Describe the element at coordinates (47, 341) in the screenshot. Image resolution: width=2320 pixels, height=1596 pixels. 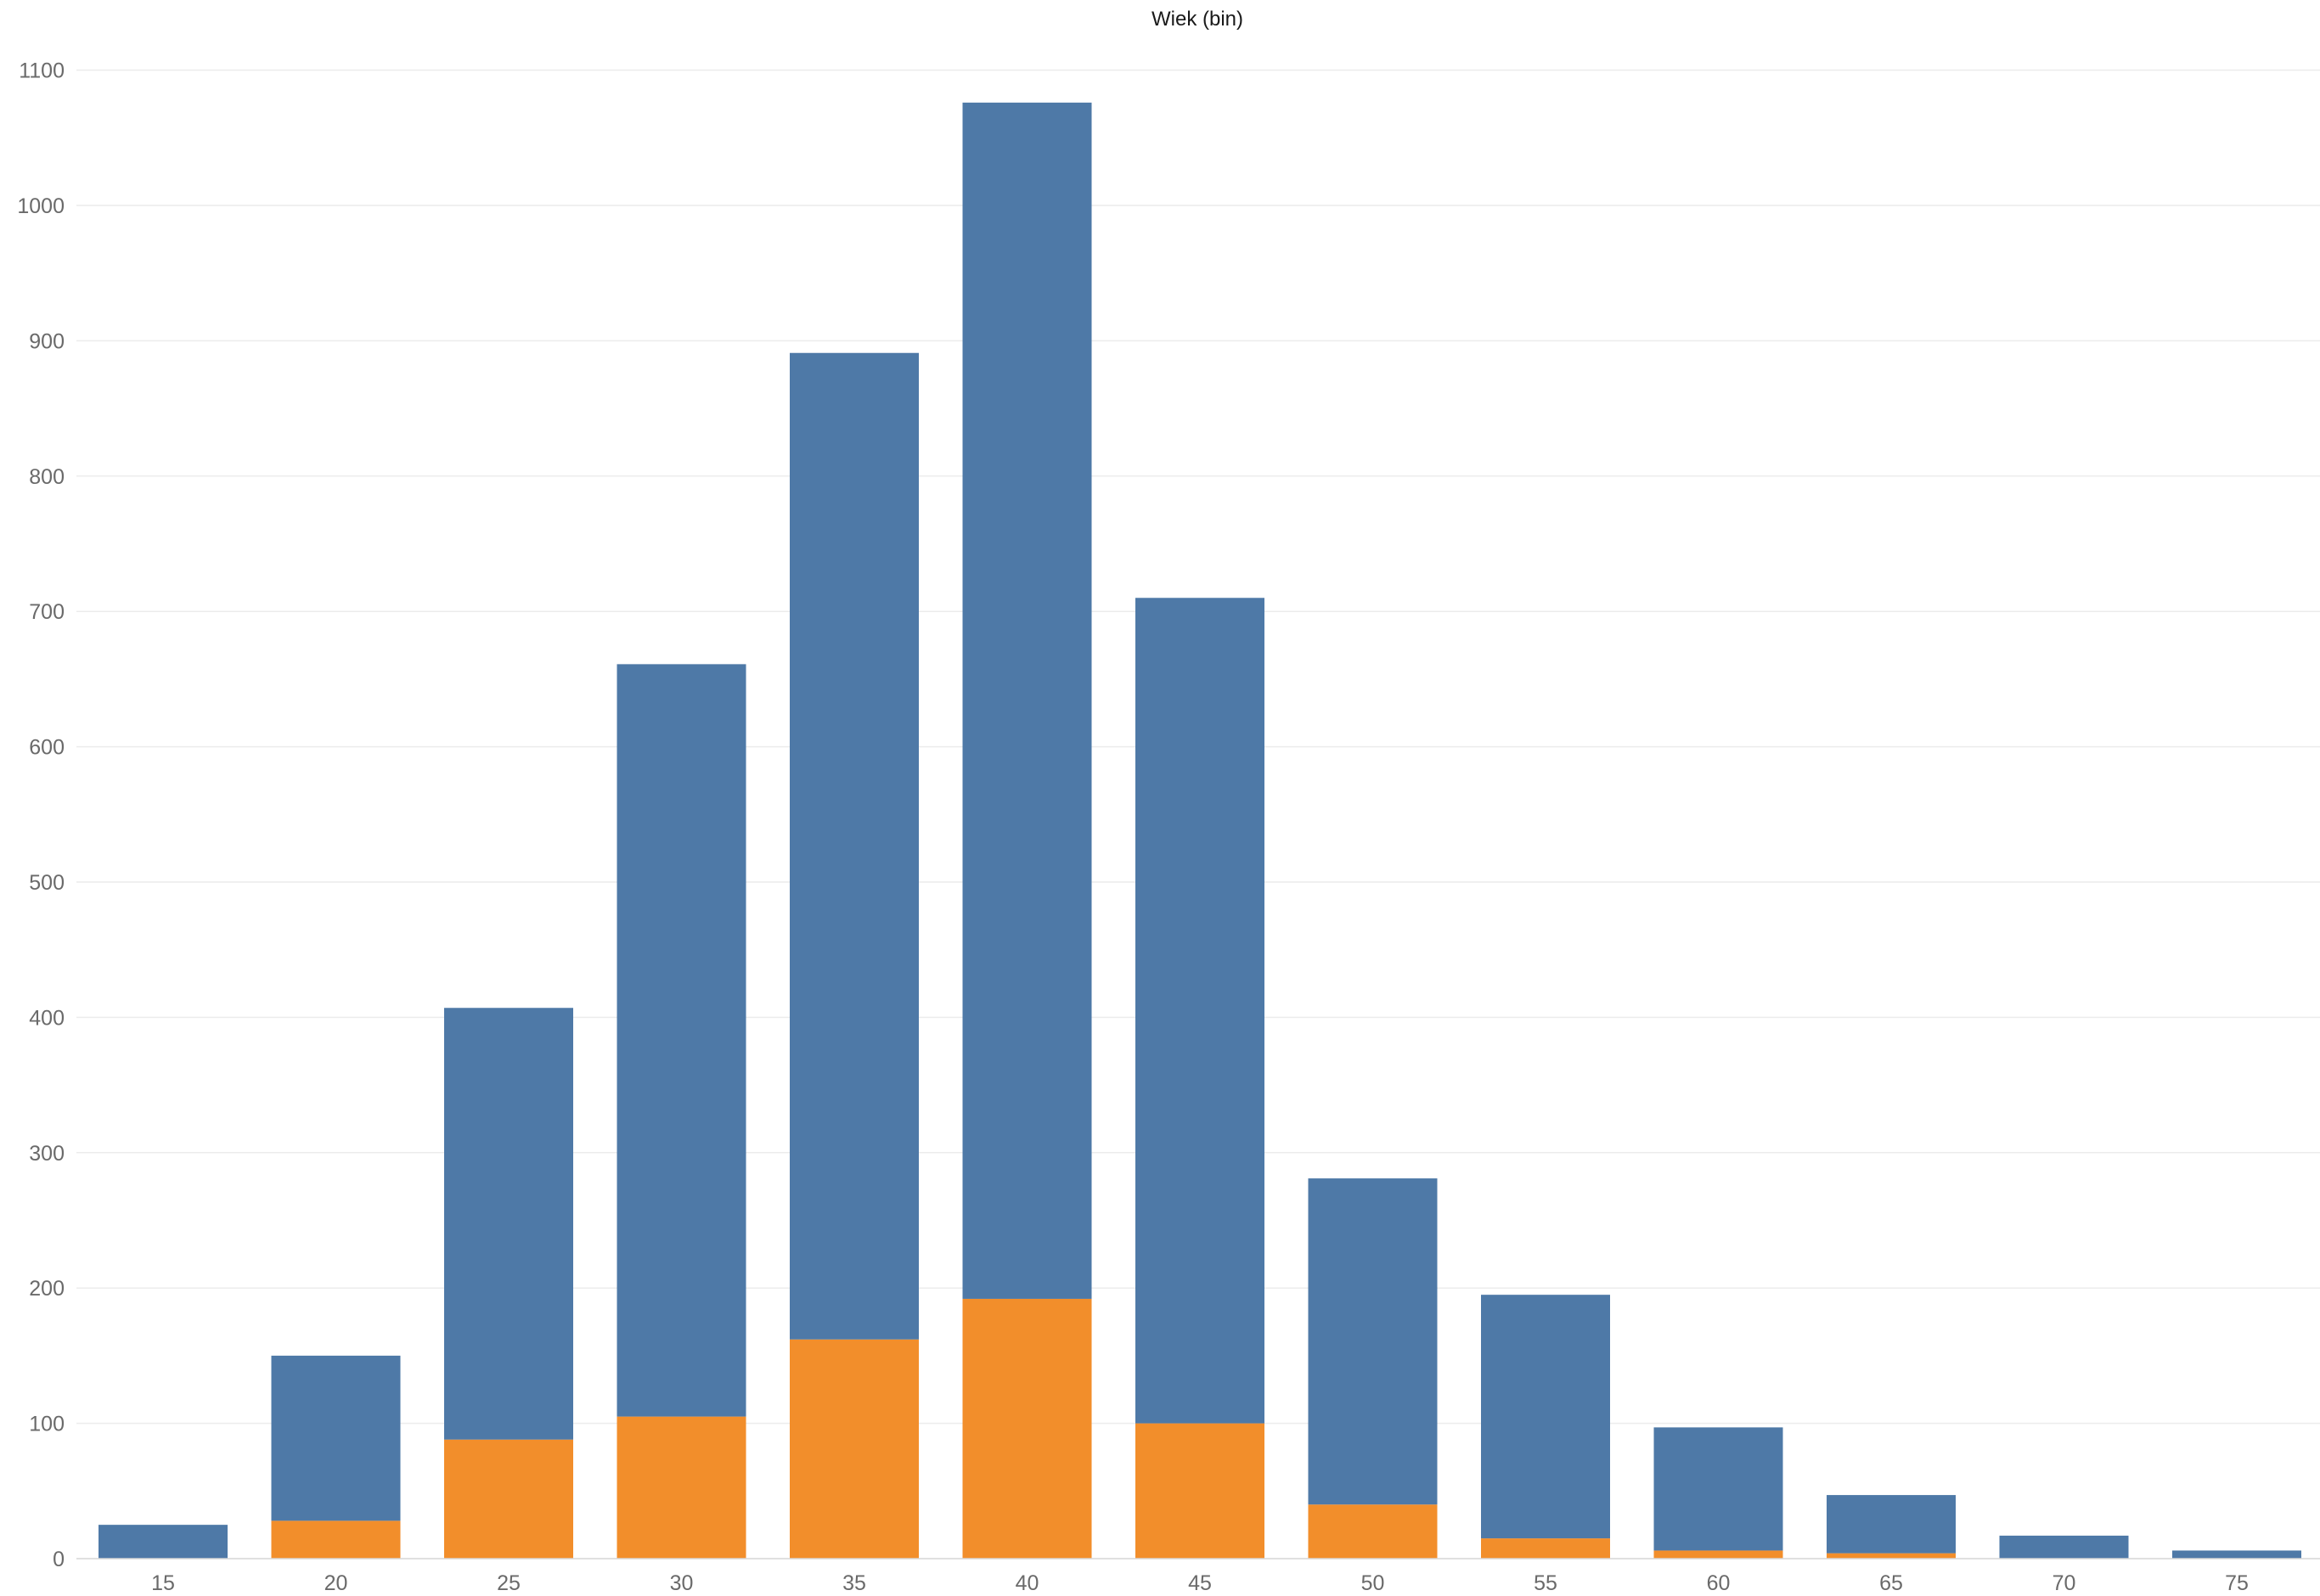
I see `y-tick-label: 900` at that location.